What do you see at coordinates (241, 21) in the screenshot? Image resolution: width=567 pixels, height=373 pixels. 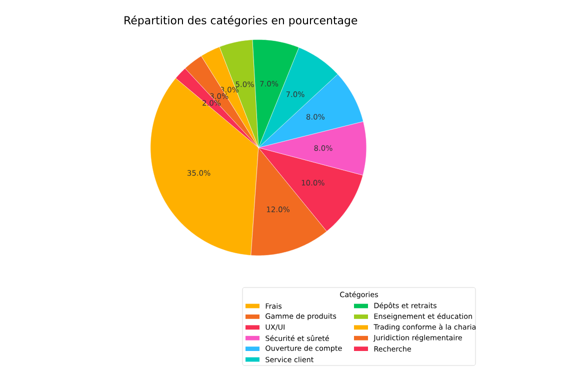 I see `chart-title: Répartition des catégories en pourcentage` at bounding box center [241, 21].